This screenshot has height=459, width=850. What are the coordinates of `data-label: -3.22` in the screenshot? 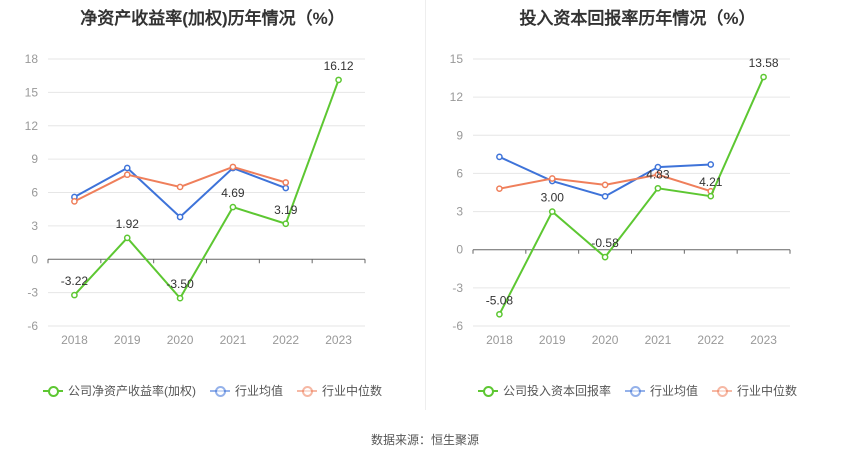 It's located at (75, 281).